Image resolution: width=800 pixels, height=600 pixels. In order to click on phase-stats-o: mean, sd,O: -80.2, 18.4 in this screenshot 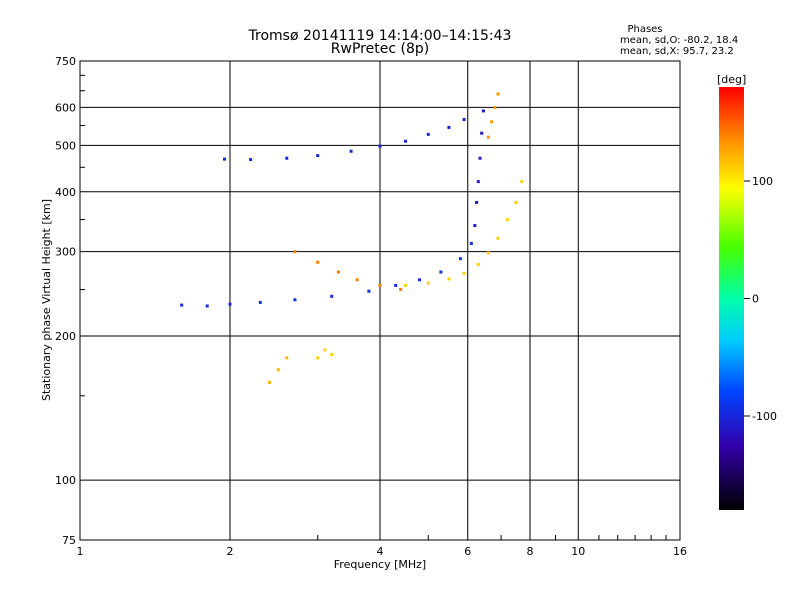, I will do `click(679, 40)`.